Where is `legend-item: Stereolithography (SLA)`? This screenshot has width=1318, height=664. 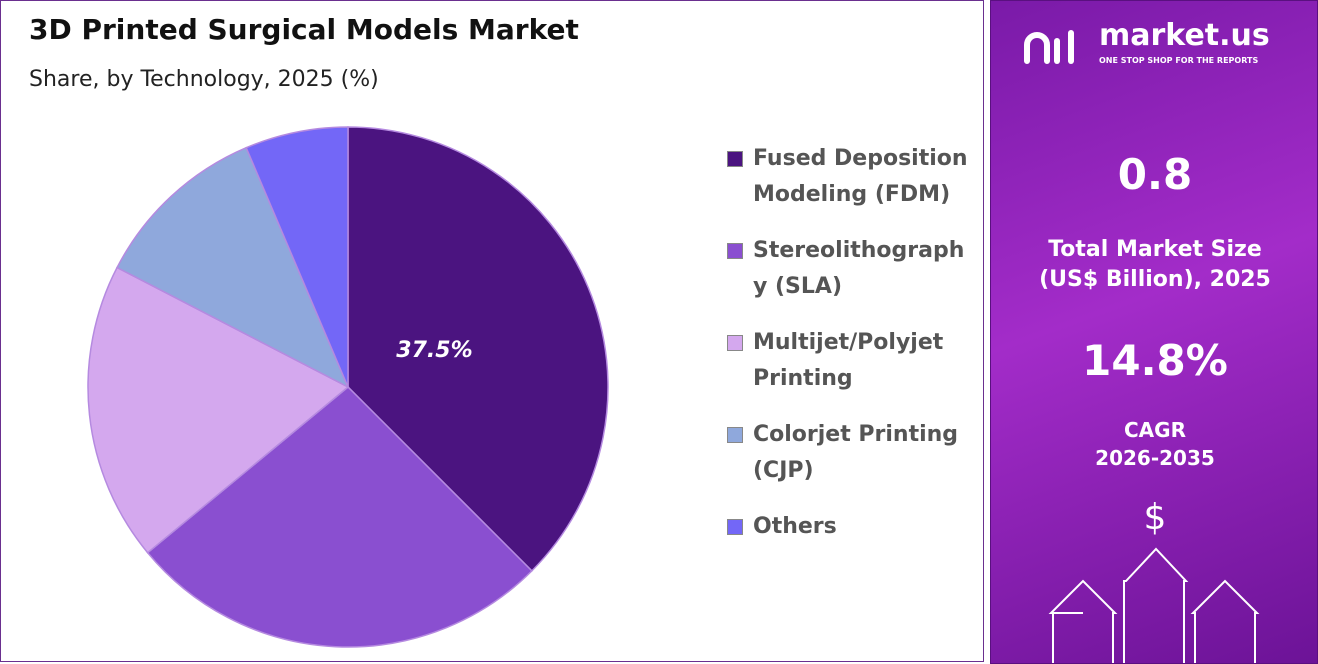 legend-item: Stereolithography (SLA) is located at coordinates (852, 269).